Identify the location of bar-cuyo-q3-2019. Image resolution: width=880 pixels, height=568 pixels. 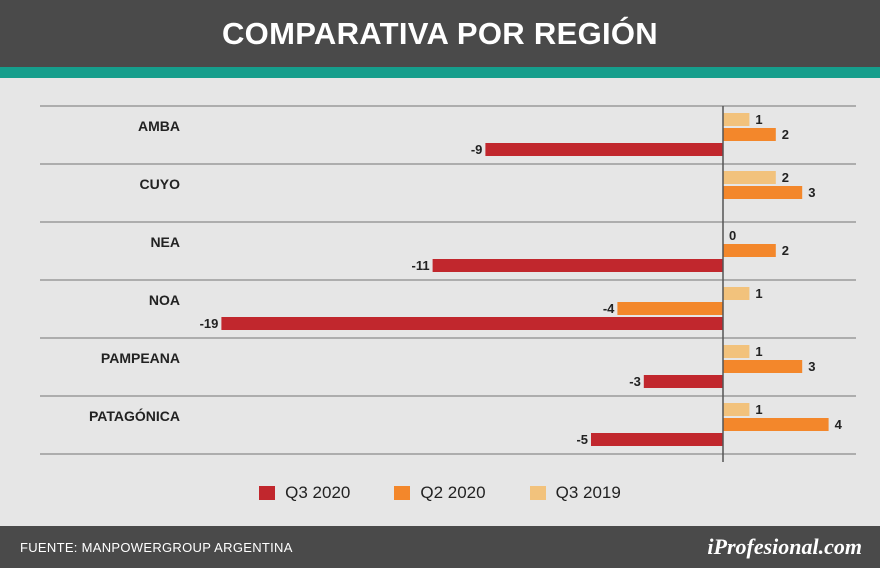
(749, 177).